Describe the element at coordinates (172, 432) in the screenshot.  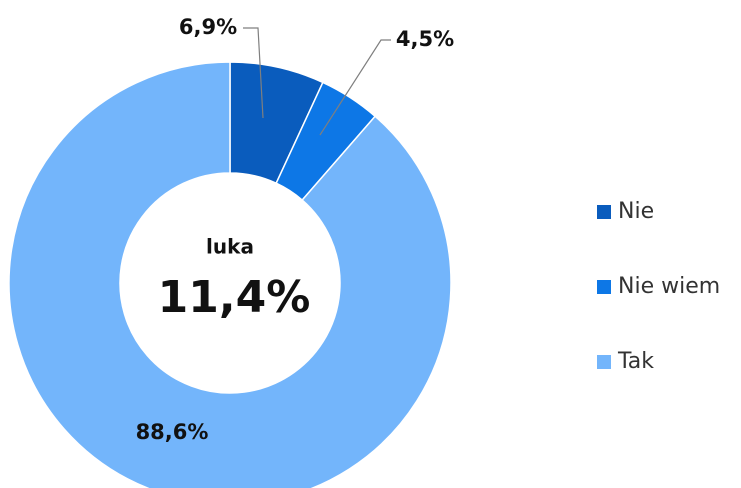
I see `data-label: 88,6%` at that location.